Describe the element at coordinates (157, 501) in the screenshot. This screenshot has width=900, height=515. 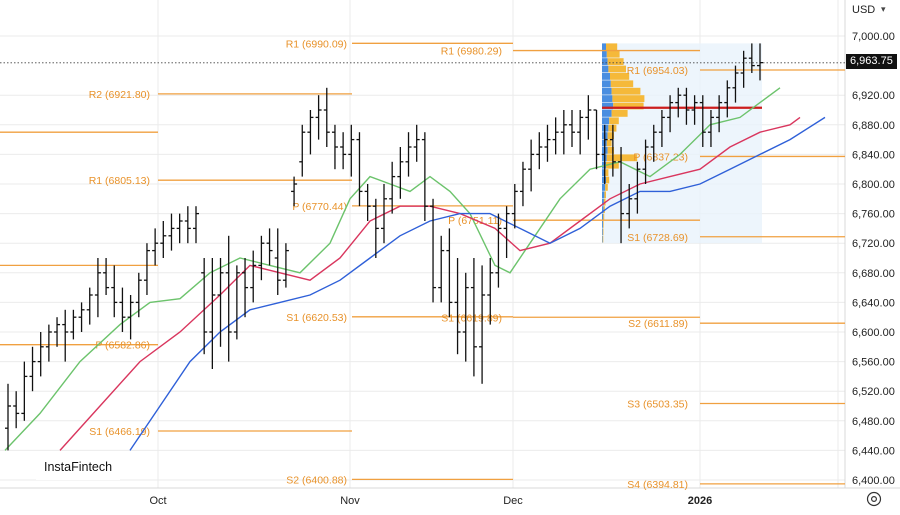
I see `time-tick-label: Oct` at that location.